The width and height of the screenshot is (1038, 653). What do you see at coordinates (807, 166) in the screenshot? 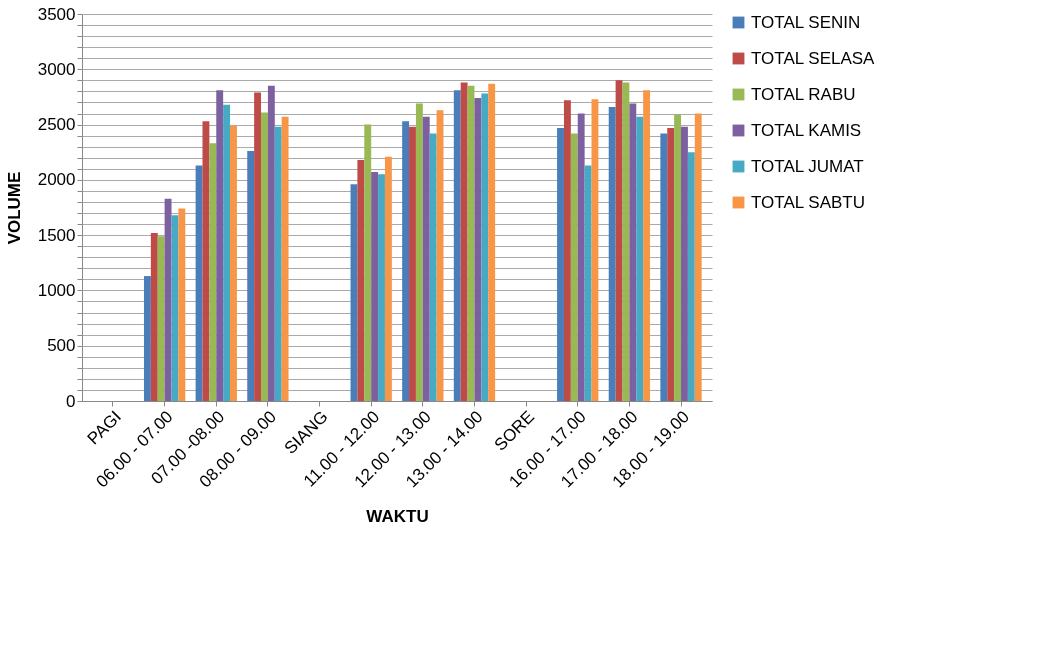
I see `legend-label: TOTAL JUMAT` at bounding box center [807, 166].